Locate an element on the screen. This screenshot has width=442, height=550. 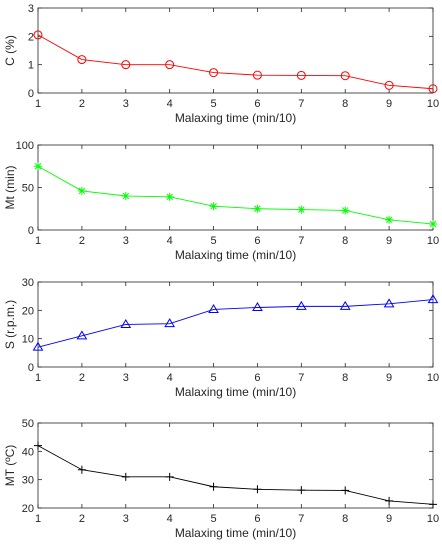
y-tick-label: 2 is located at coordinates (31, 37).